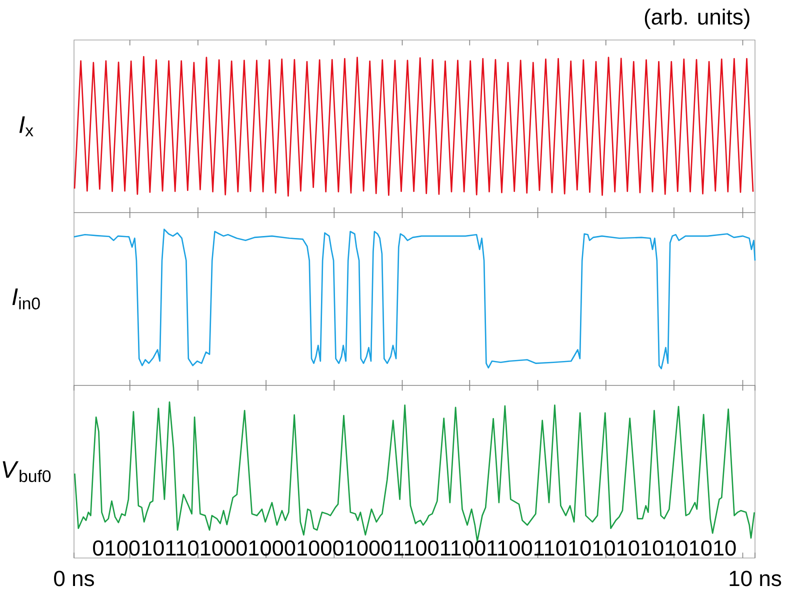 The image size is (796, 602). What do you see at coordinates (756, 578) in the screenshot?
I see `x-tick-label: 10 ns` at bounding box center [756, 578].